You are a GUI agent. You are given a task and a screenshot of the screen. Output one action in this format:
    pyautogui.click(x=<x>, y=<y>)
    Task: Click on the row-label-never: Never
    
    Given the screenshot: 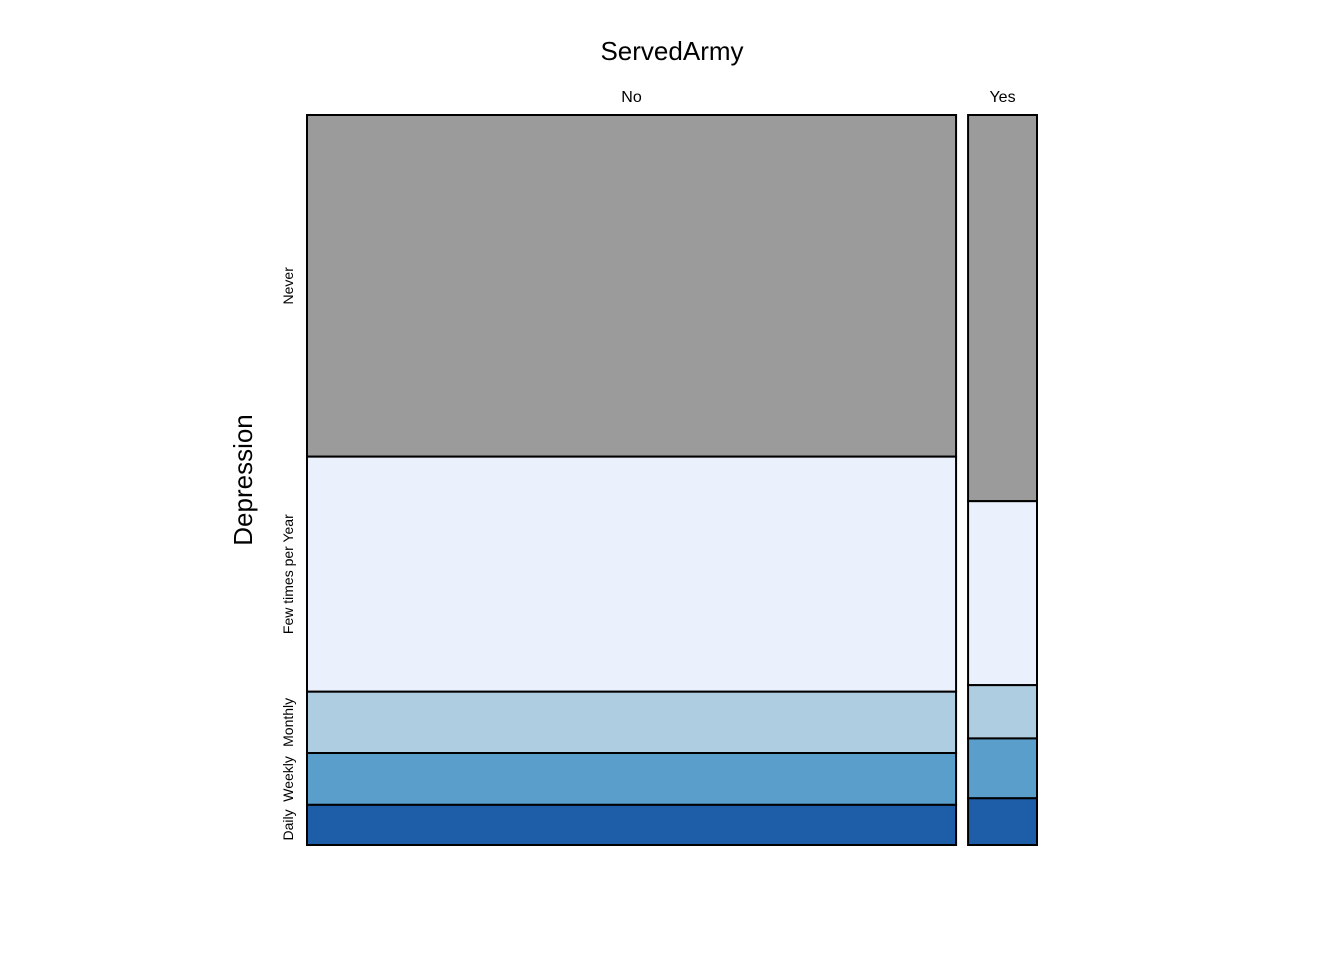 What is the action you would take?
    pyautogui.click(x=288, y=286)
    